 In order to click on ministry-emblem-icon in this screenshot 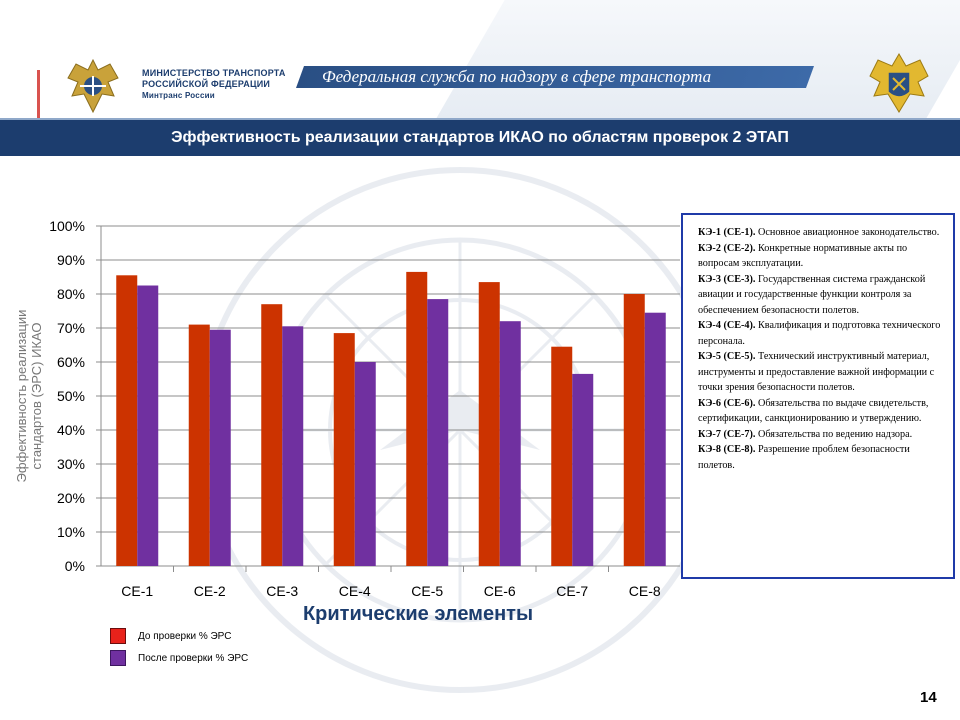, I will do `click(93, 86)`.